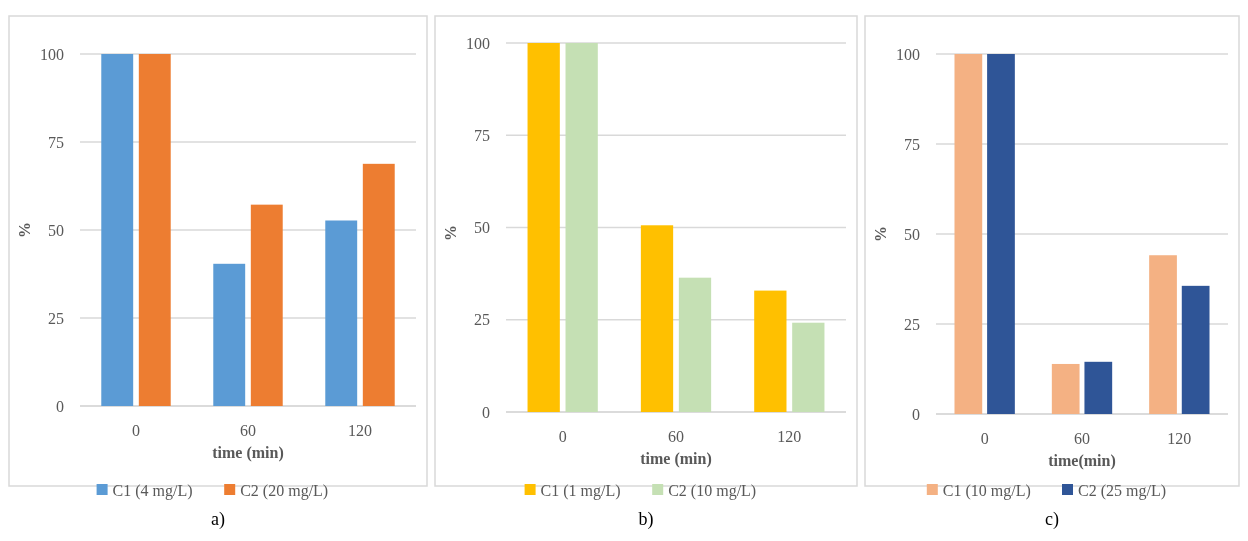  I want to click on legend-label: C2 (25 mg/L), so click(1122, 490).